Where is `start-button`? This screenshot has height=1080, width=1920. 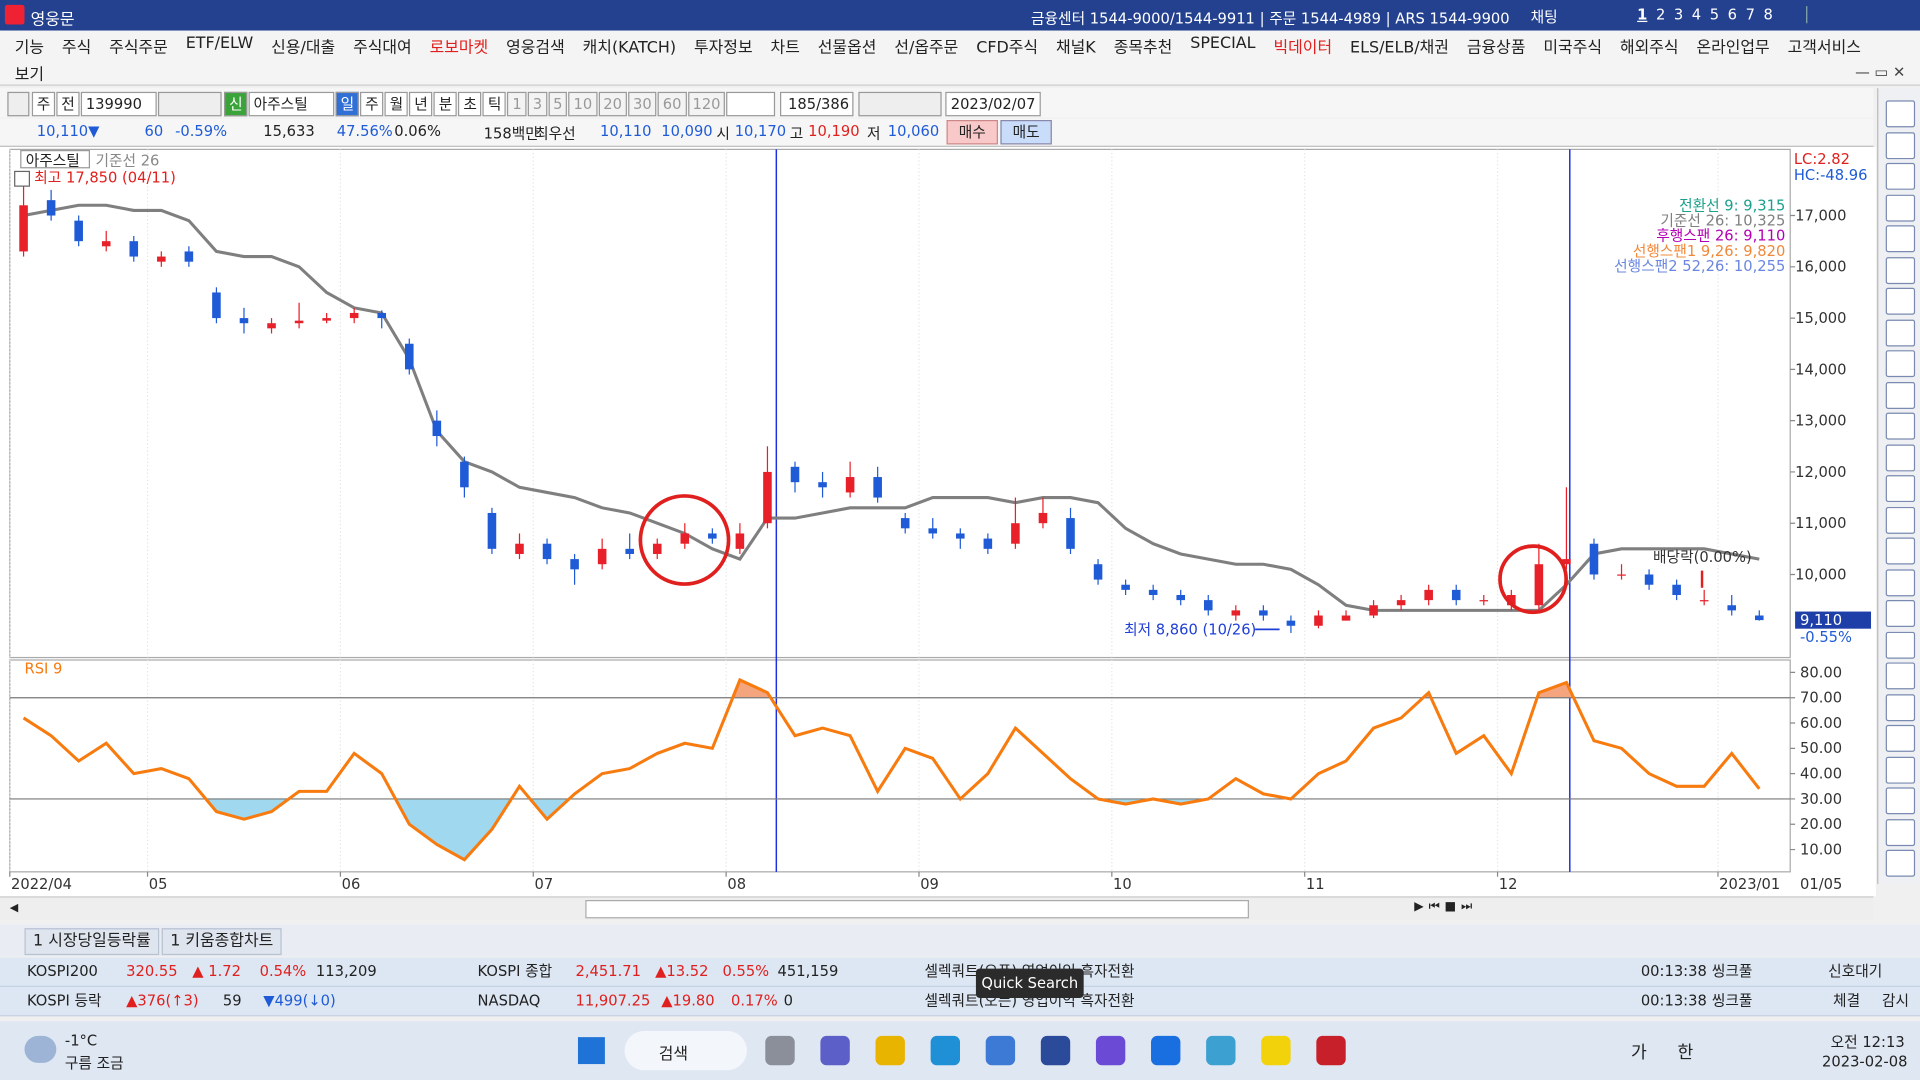 start-button is located at coordinates (591, 1051).